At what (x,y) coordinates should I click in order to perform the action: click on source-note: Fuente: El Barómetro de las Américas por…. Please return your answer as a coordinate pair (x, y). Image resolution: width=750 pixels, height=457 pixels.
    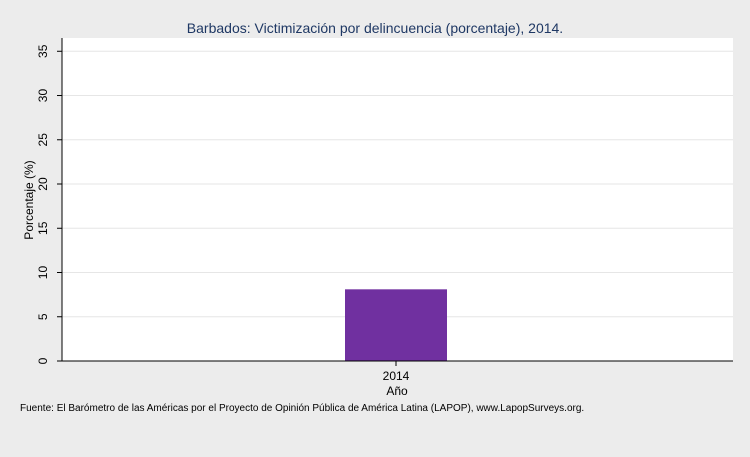
    Looking at the image, I should click on (302, 408).